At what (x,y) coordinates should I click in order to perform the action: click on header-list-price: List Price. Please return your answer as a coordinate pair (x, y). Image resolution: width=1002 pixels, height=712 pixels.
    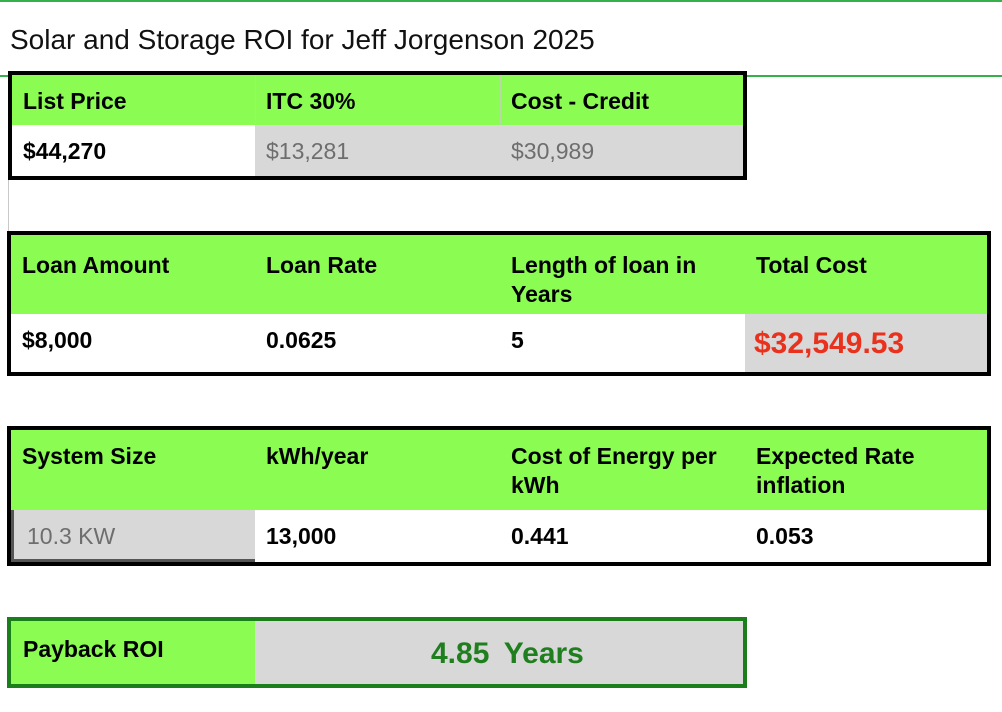
    Looking at the image, I should click on (133, 100).